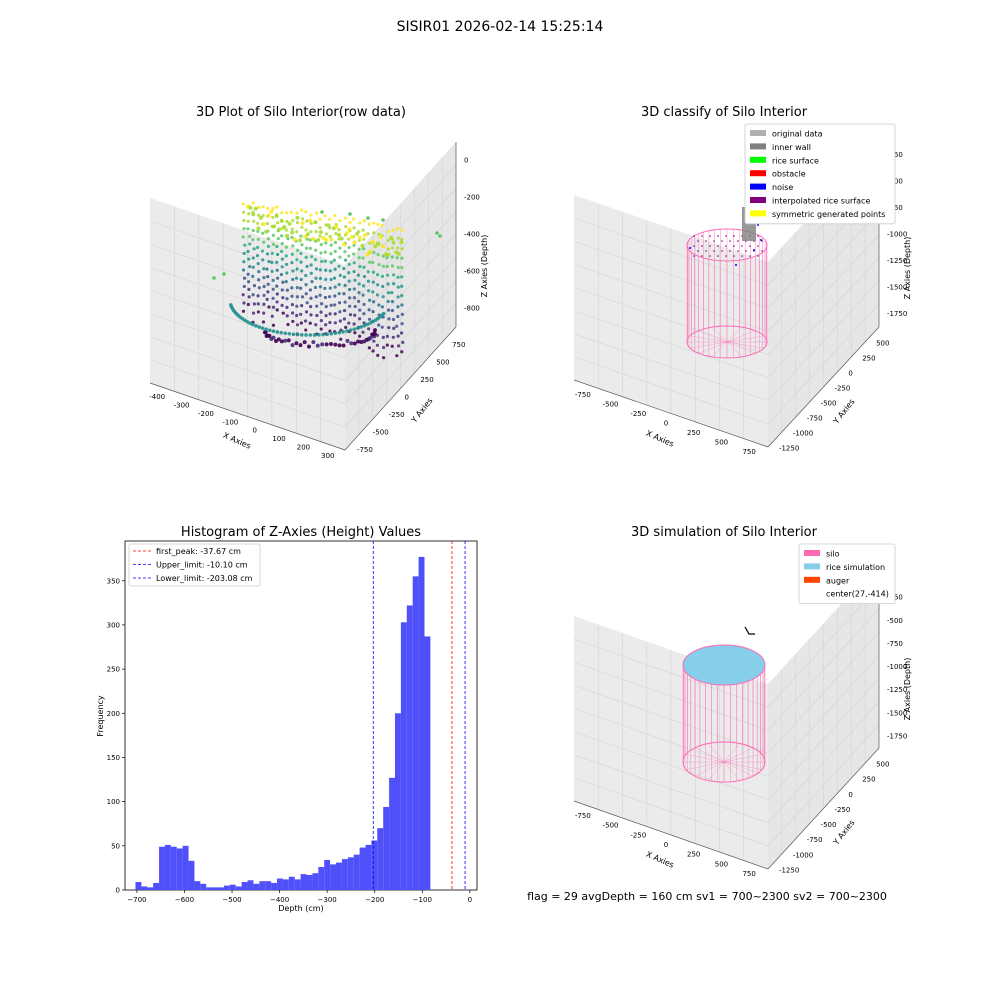 The width and height of the screenshot is (1000, 1000). Describe the element at coordinates (113, 714) in the screenshot. I see `histogram-y-tick-label: 200` at that location.